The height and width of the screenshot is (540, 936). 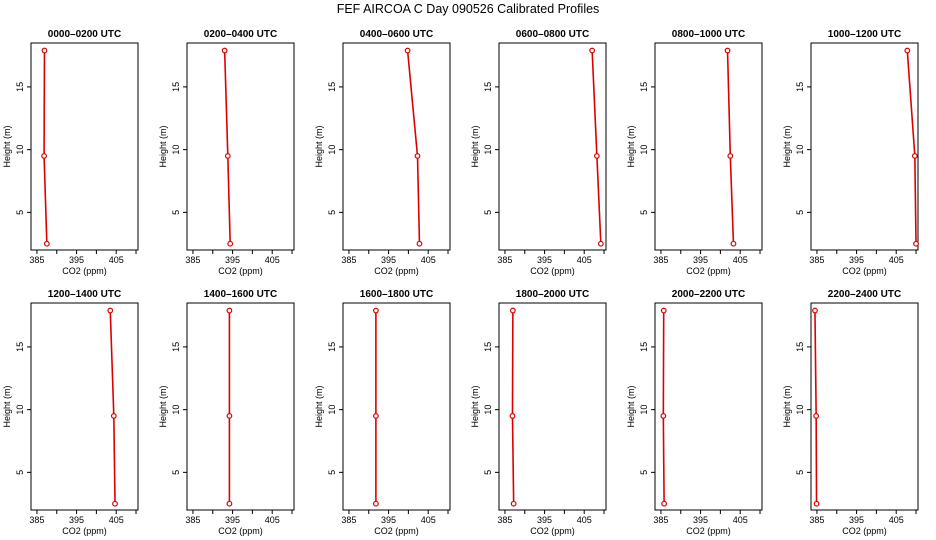 What do you see at coordinates (84, 294) in the screenshot?
I see `panel-7-title: 1200–1400 UTC` at bounding box center [84, 294].